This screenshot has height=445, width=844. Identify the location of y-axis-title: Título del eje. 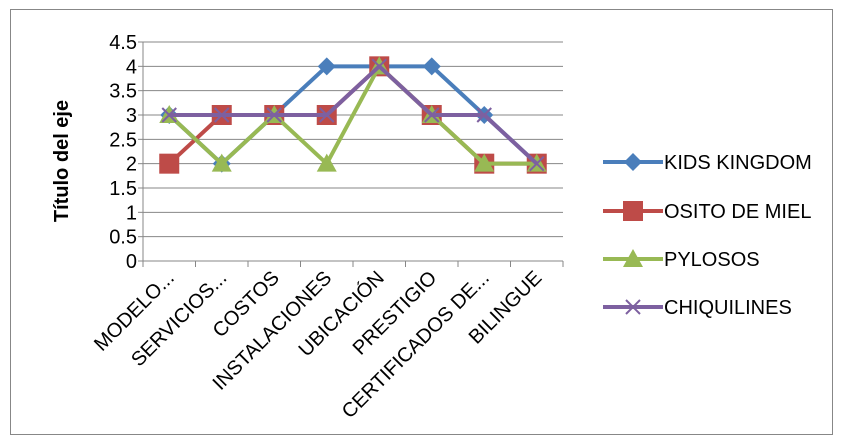
(62, 161).